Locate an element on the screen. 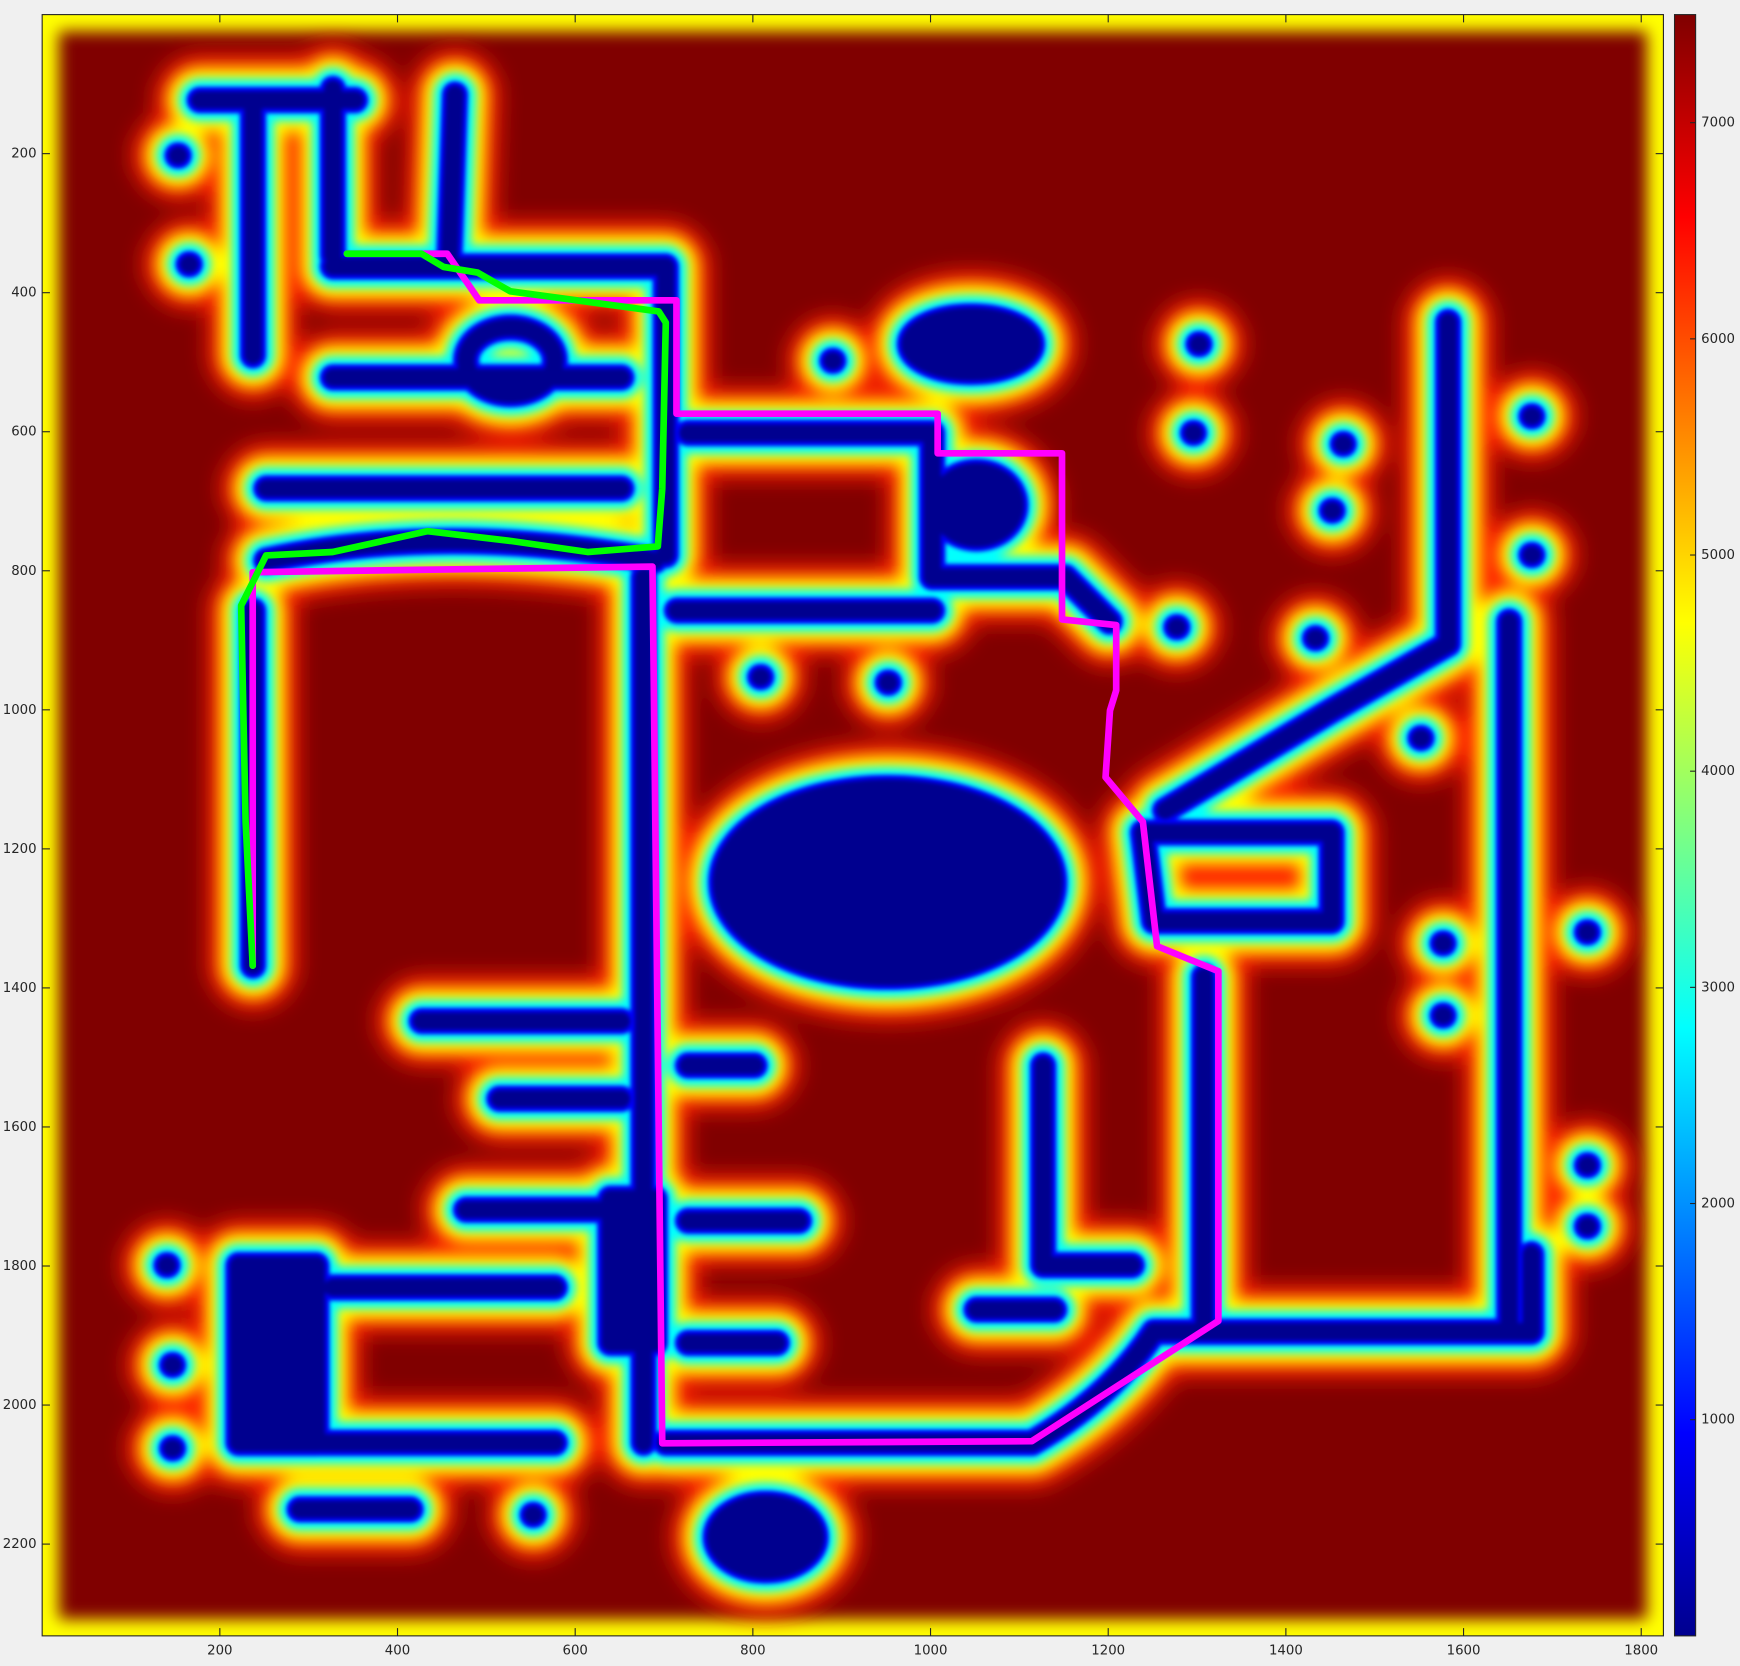 Image resolution: width=1740 pixels, height=1666 pixels. x-tick-label: 600 is located at coordinates (574, 1650).